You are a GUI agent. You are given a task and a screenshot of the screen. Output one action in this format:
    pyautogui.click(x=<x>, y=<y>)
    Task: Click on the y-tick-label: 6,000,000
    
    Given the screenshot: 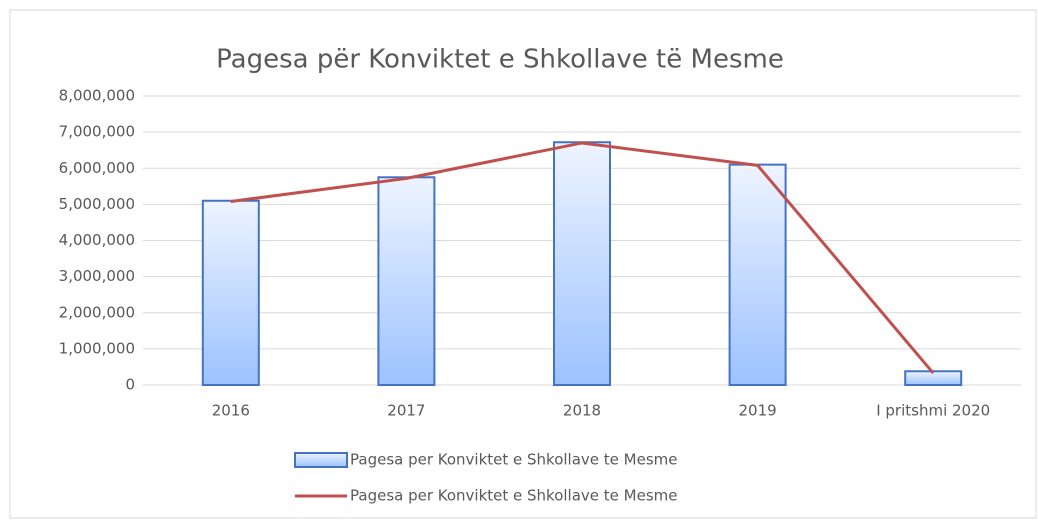 What is the action you would take?
    pyautogui.click(x=97, y=168)
    